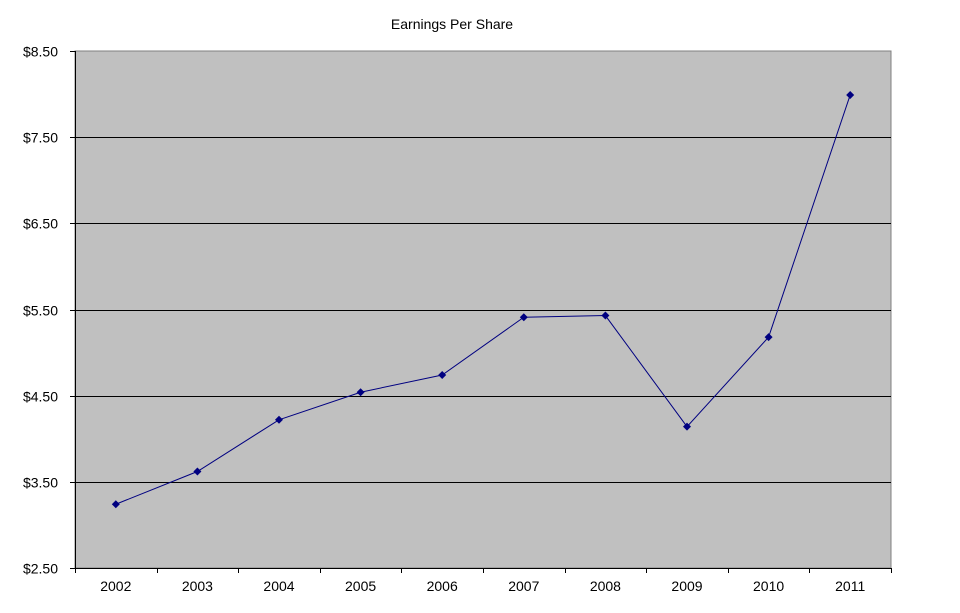 This screenshot has height=613, width=960. What do you see at coordinates (197, 586) in the screenshot?
I see `x-tick-label: 2003` at bounding box center [197, 586].